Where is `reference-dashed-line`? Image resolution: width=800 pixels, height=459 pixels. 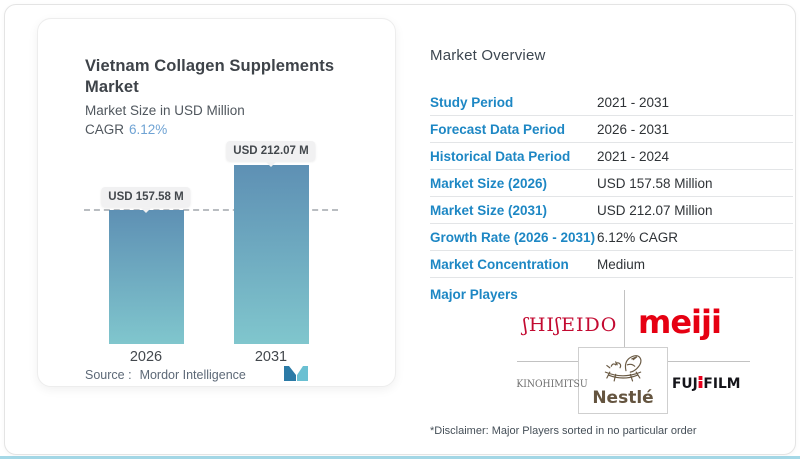
reference-dashed-line is located at coordinates (211, 210).